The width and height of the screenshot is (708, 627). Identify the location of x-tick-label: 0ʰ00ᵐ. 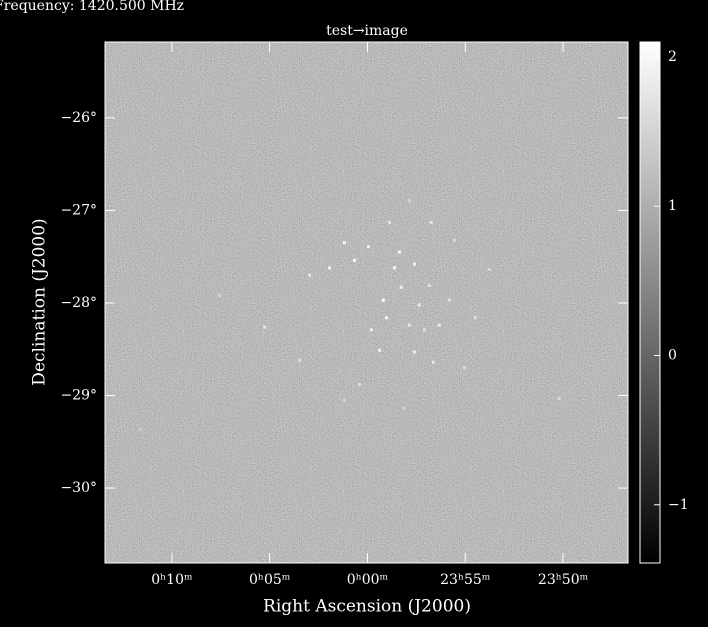
(368, 580).